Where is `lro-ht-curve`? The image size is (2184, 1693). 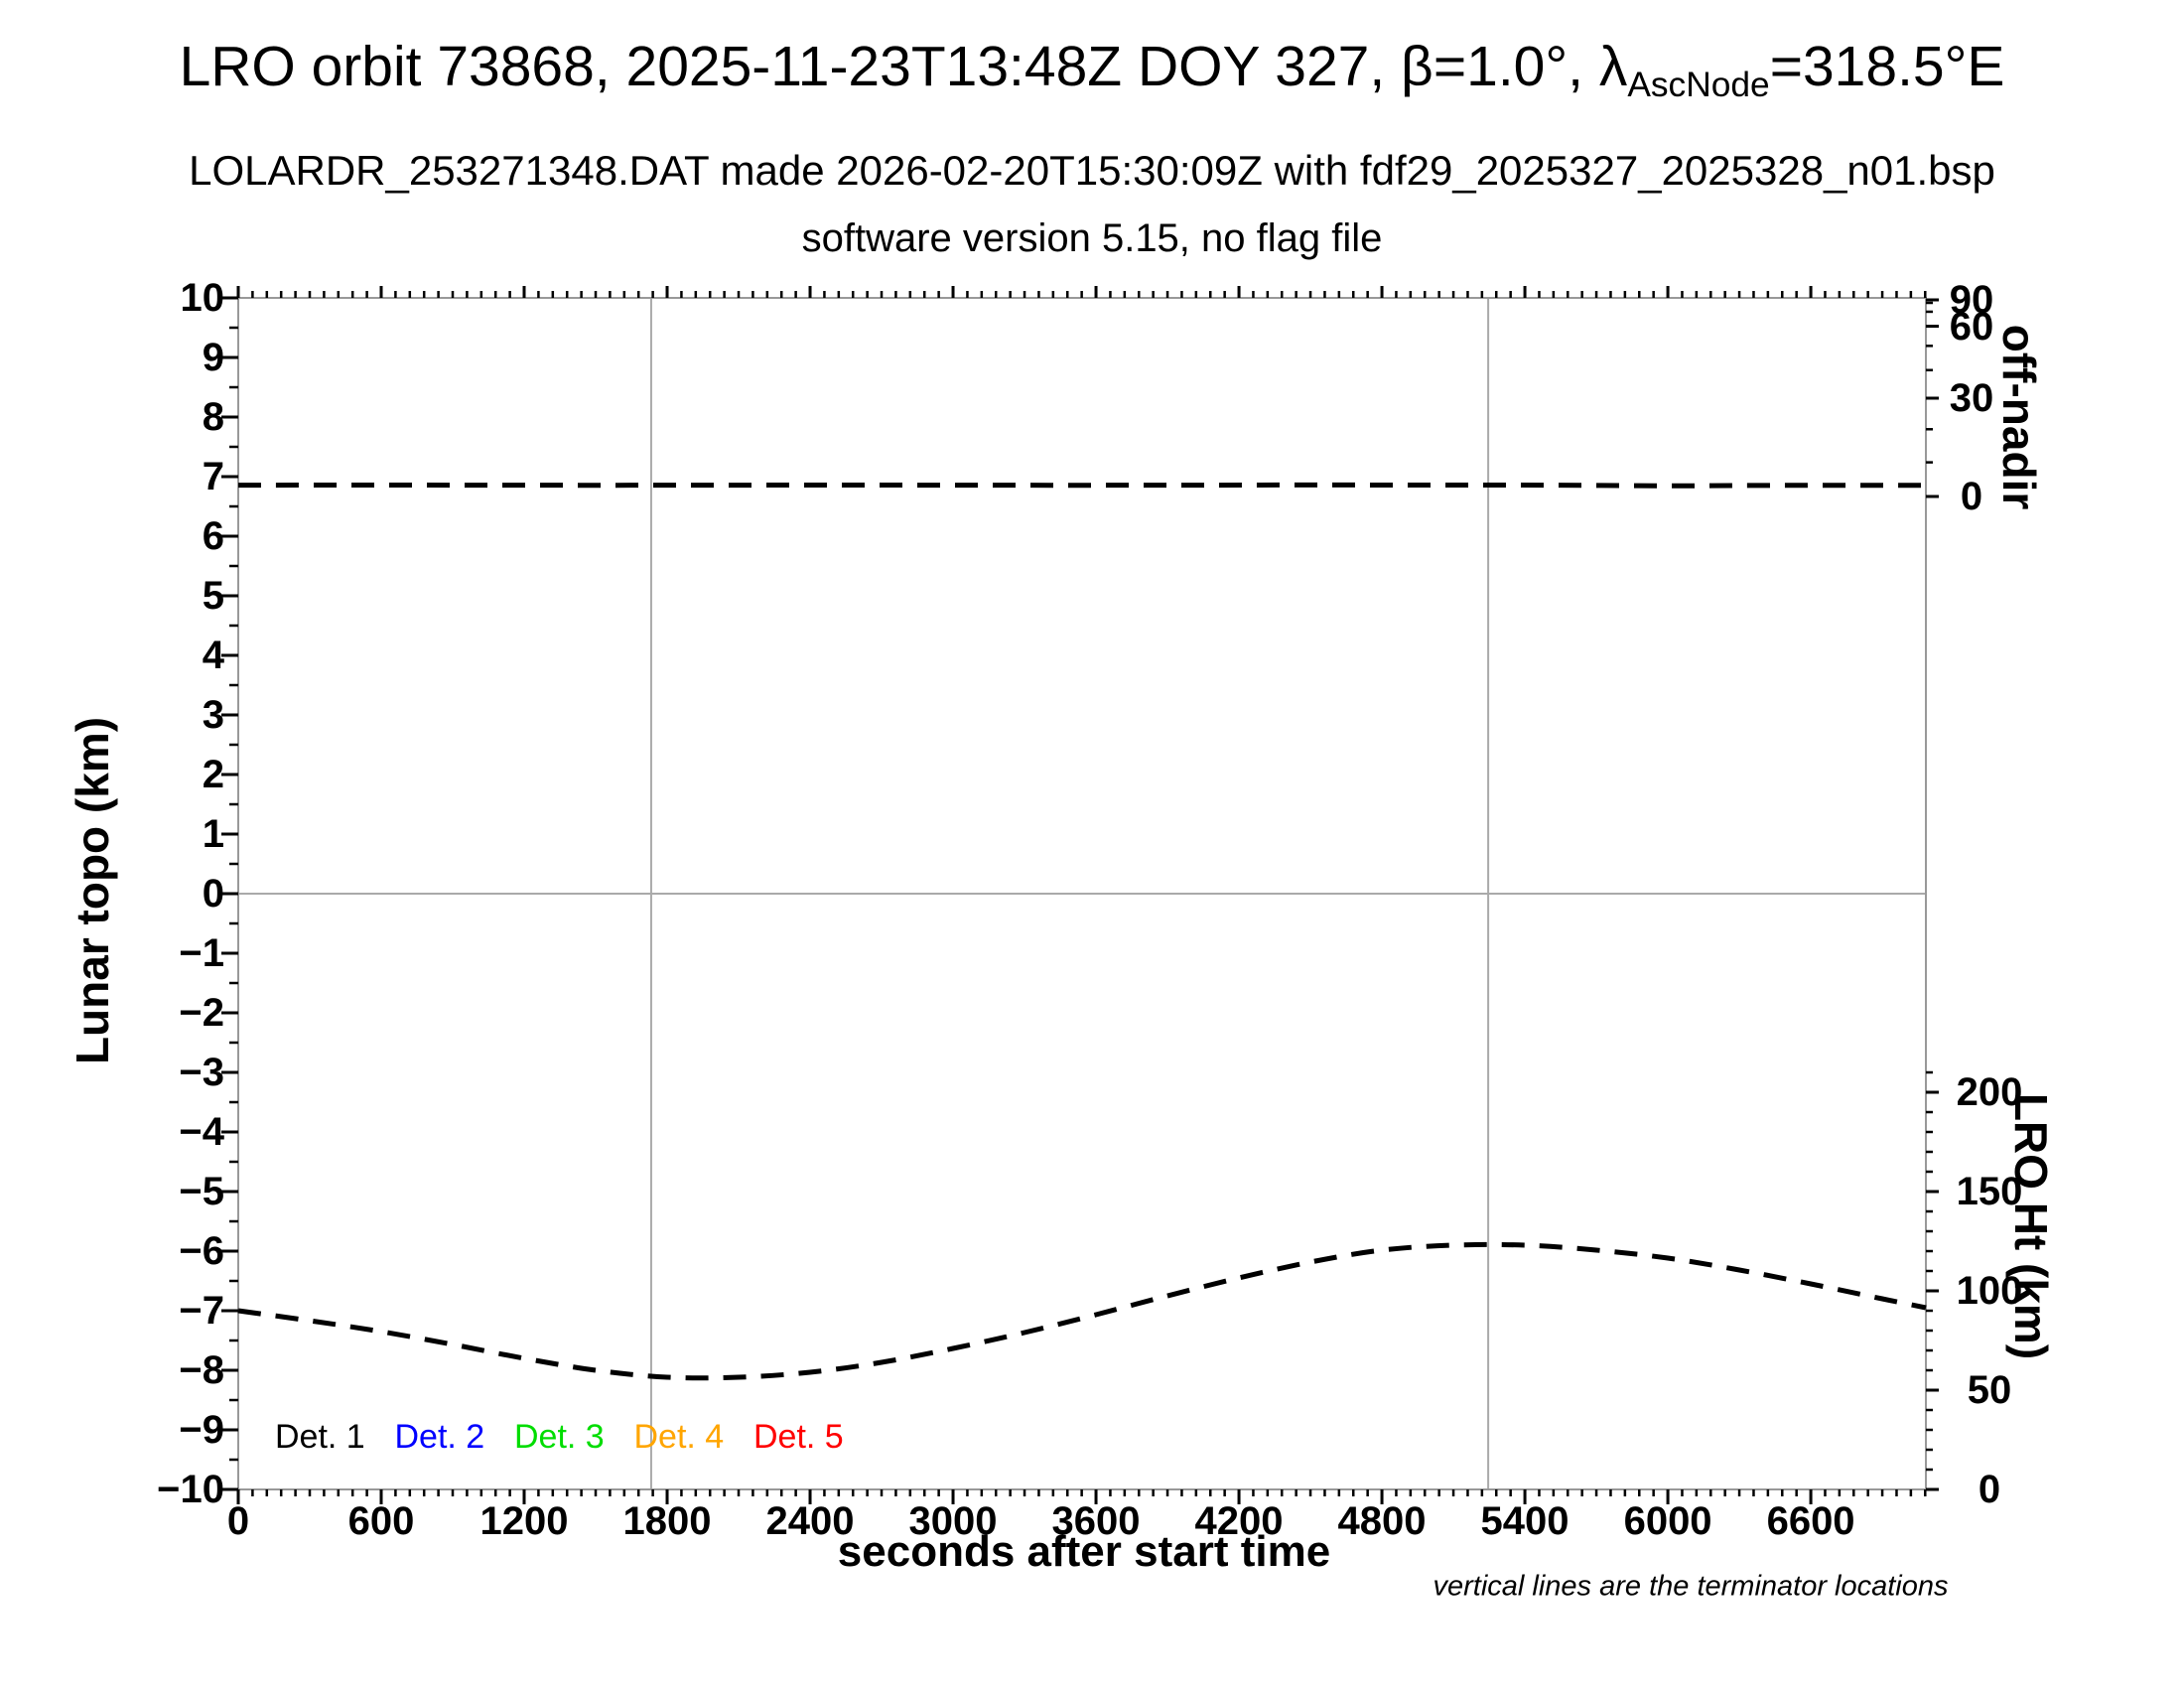 lro-ht-curve is located at coordinates (1082, 1311).